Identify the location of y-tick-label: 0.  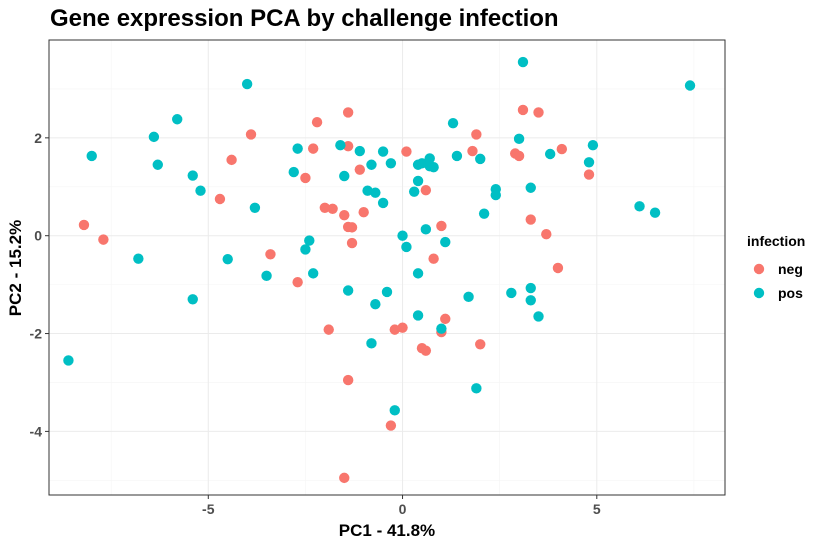
(38, 236).